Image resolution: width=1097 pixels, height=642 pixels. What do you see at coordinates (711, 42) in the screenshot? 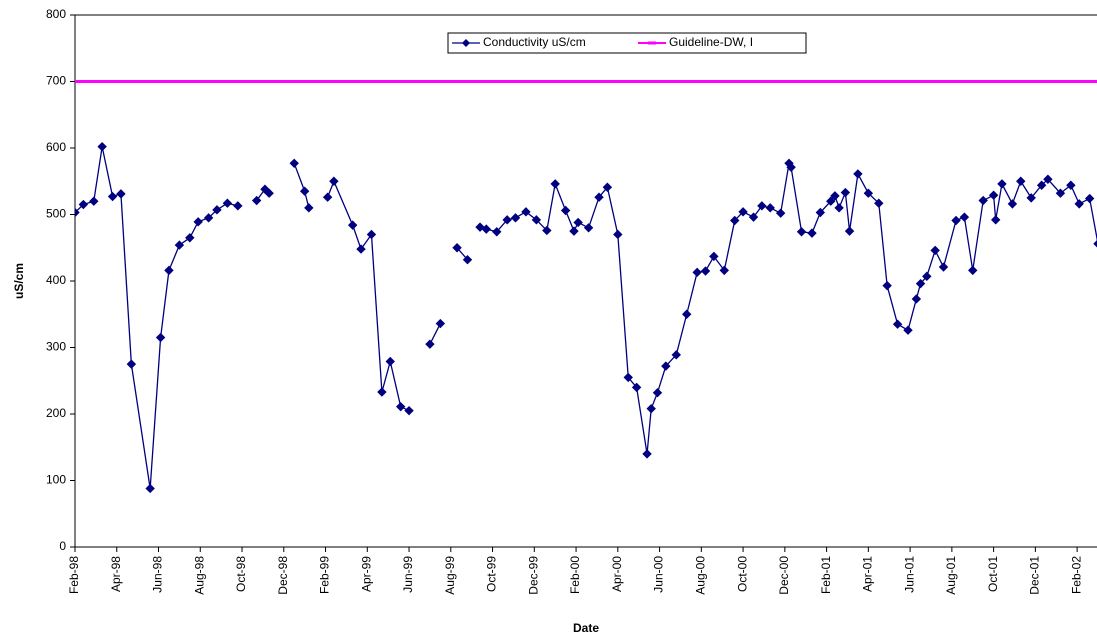
I see `legend-label: Guideline-DW, I` at bounding box center [711, 42].